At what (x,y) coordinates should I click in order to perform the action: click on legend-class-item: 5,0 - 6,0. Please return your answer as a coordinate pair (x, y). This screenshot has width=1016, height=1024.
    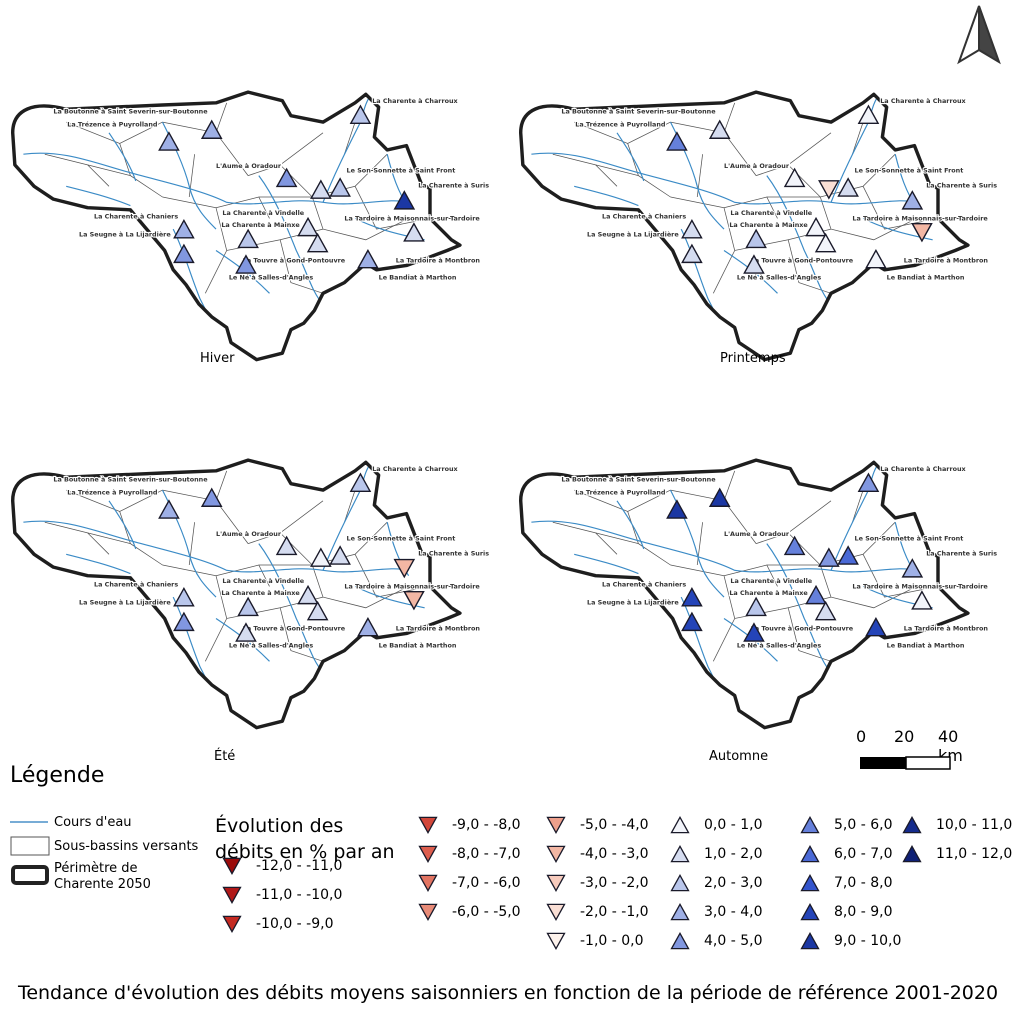
    Looking at the image, I should click on (846, 825).